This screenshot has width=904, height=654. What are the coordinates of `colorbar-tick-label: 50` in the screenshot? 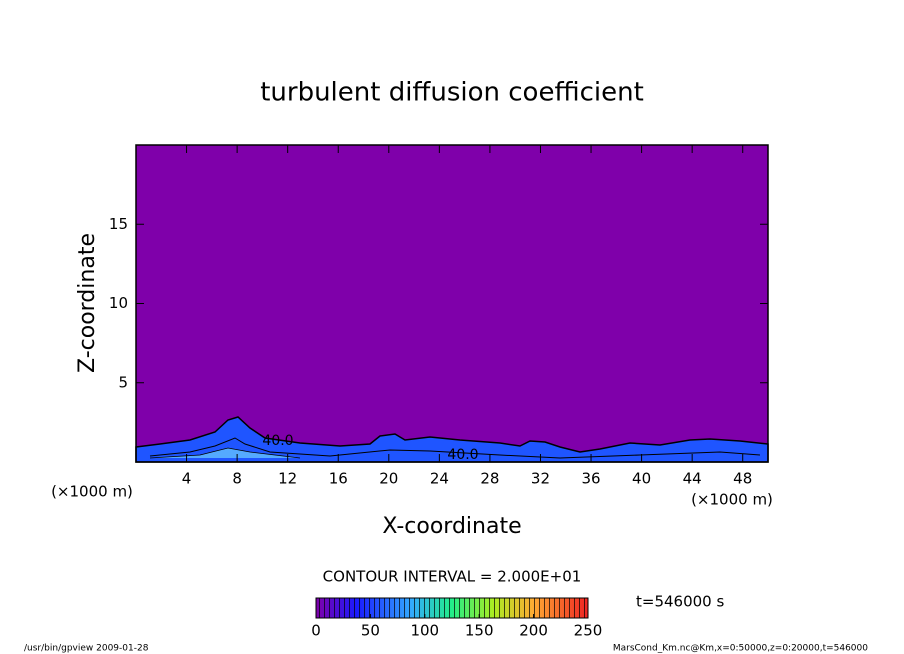 It's located at (370, 631).